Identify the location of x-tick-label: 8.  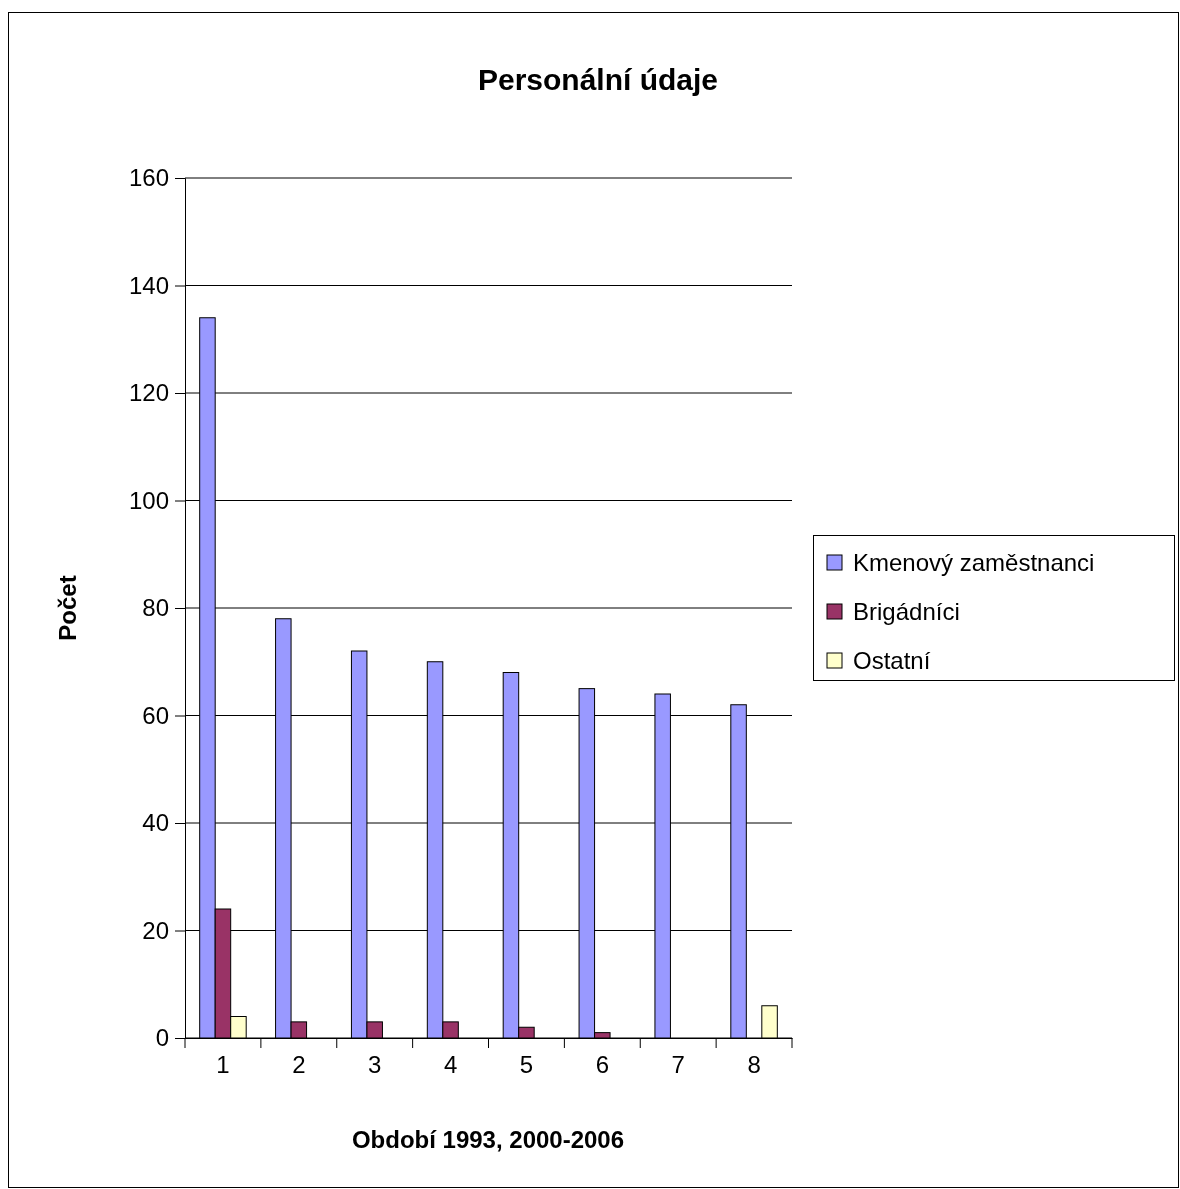
(754, 1065).